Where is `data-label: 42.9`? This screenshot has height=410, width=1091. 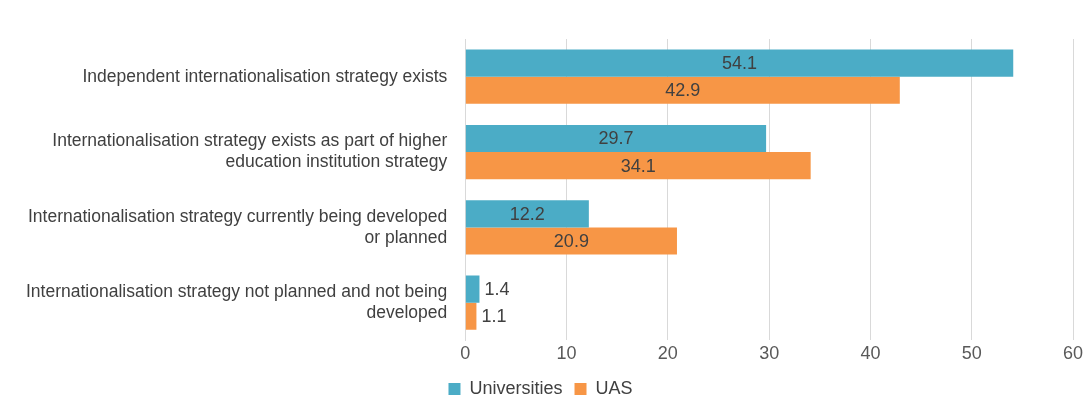 data-label: 42.9 is located at coordinates (683, 90).